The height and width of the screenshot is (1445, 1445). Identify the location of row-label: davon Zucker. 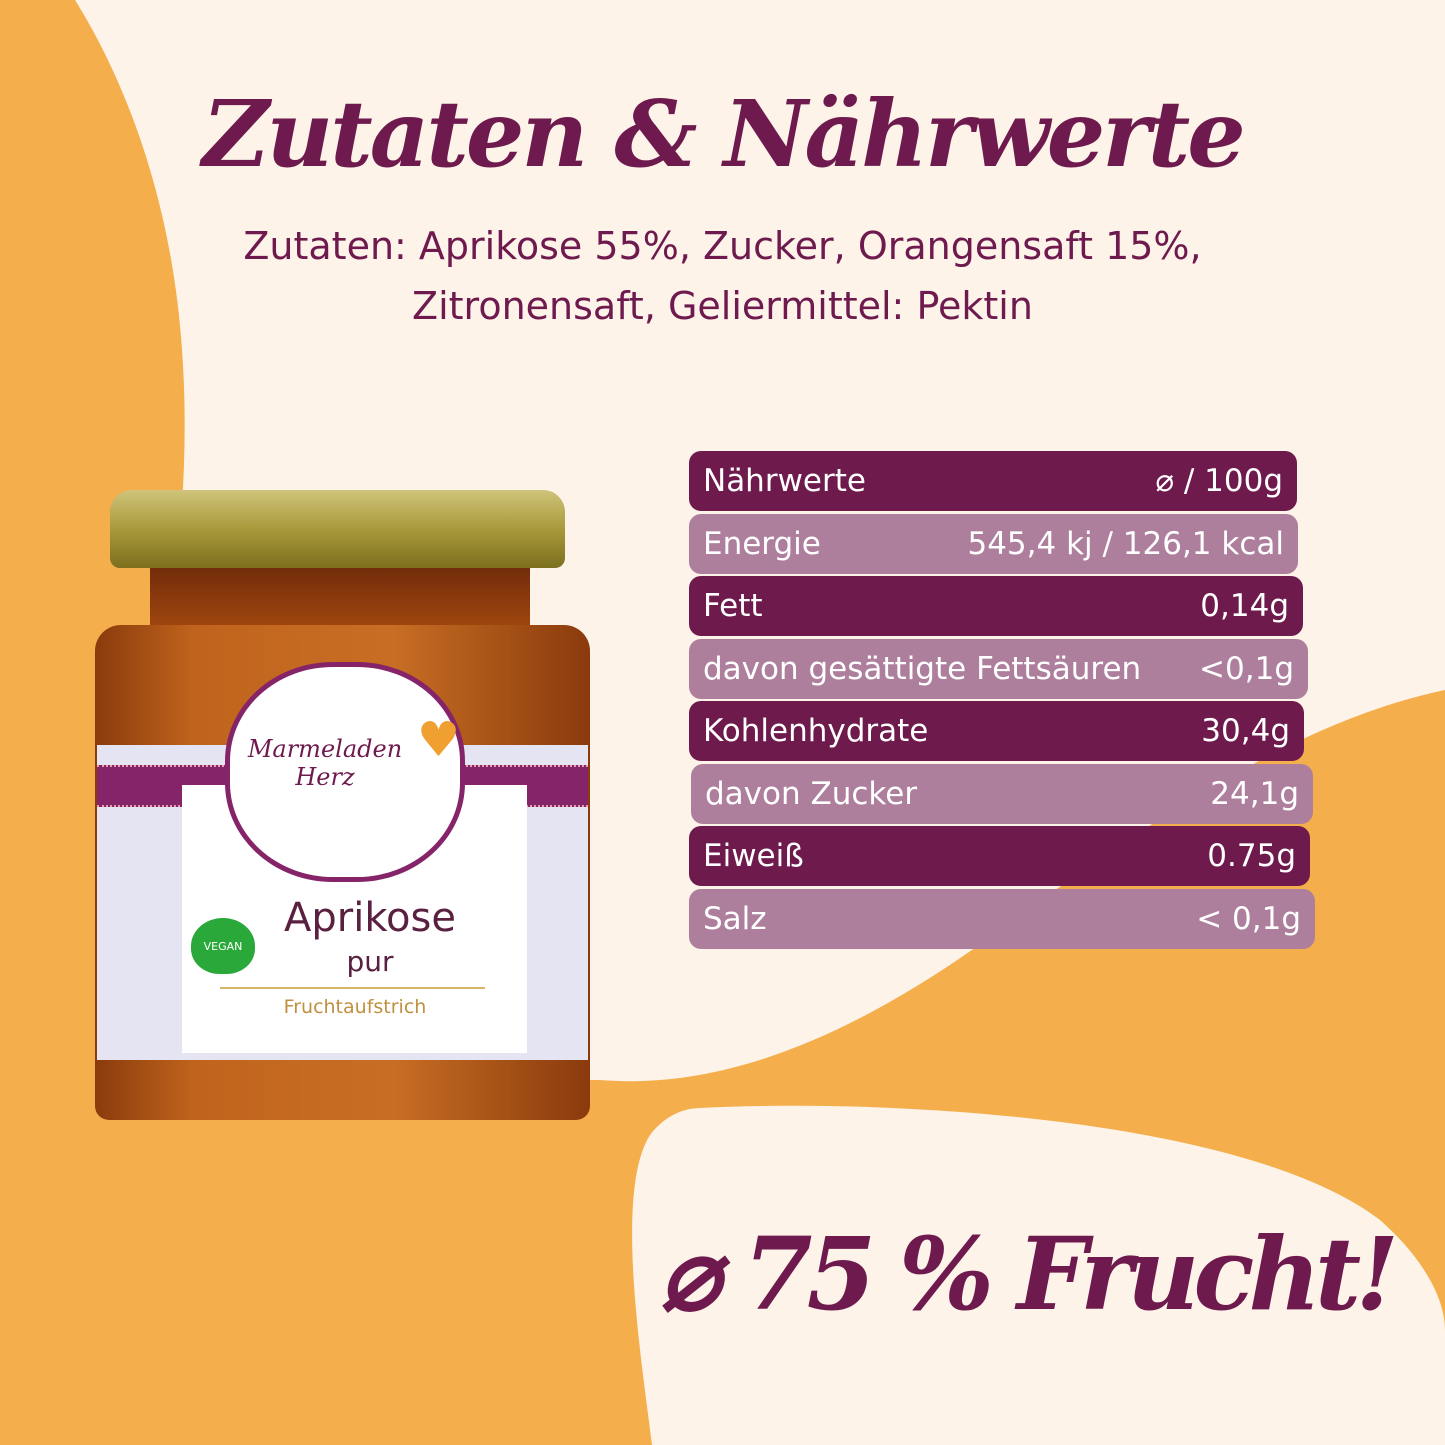
(811, 793).